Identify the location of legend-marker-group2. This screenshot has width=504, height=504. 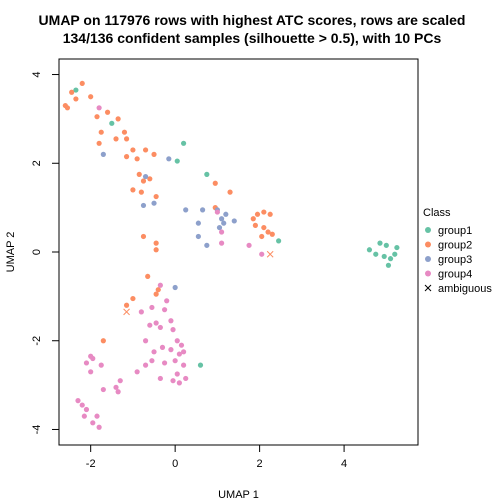
(428, 244).